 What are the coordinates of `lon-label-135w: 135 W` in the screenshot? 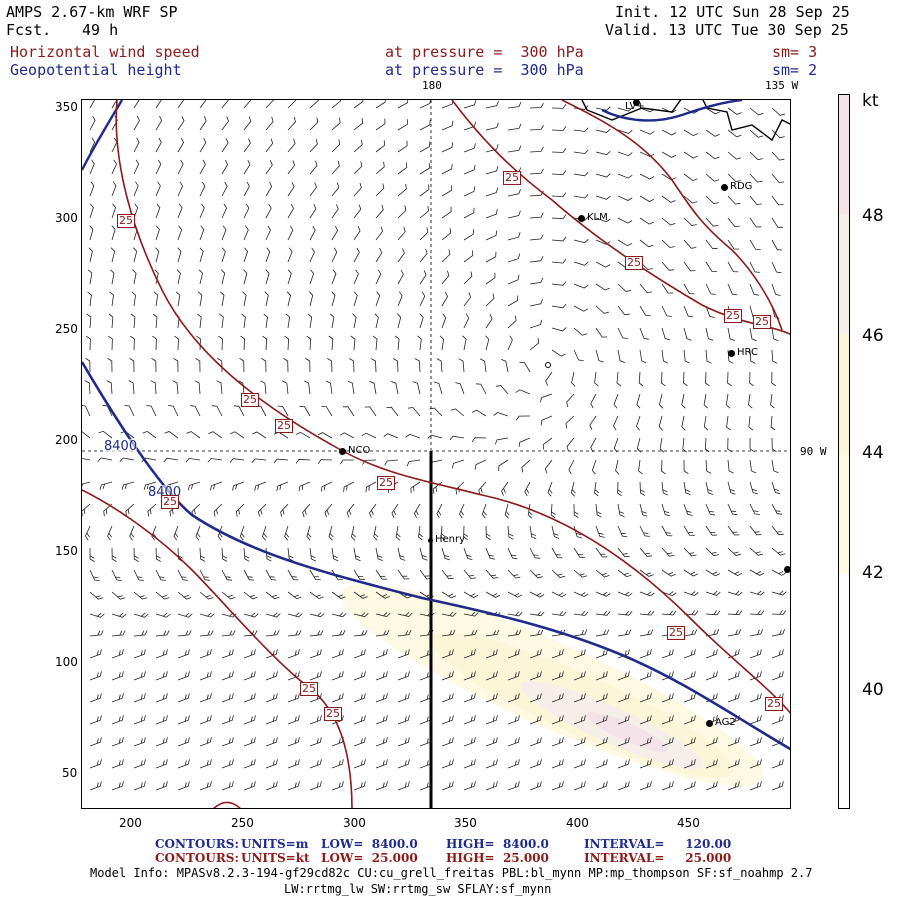 It's located at (782, 85).